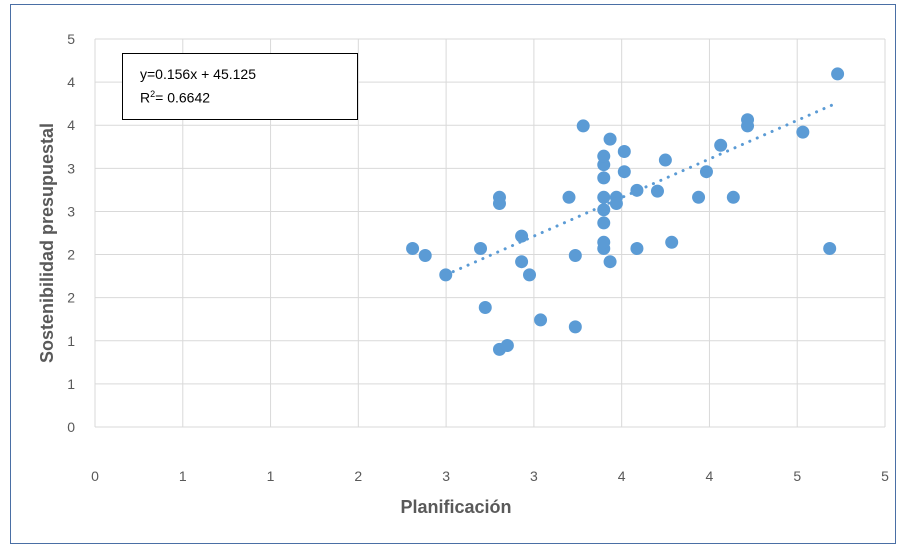  What do you see at coordinates (490, 476) in the screenshot?
I see `x-axis-ticks: 0 1 1 2 3 3 4 4 5 5` at bounding box center [490, 476].